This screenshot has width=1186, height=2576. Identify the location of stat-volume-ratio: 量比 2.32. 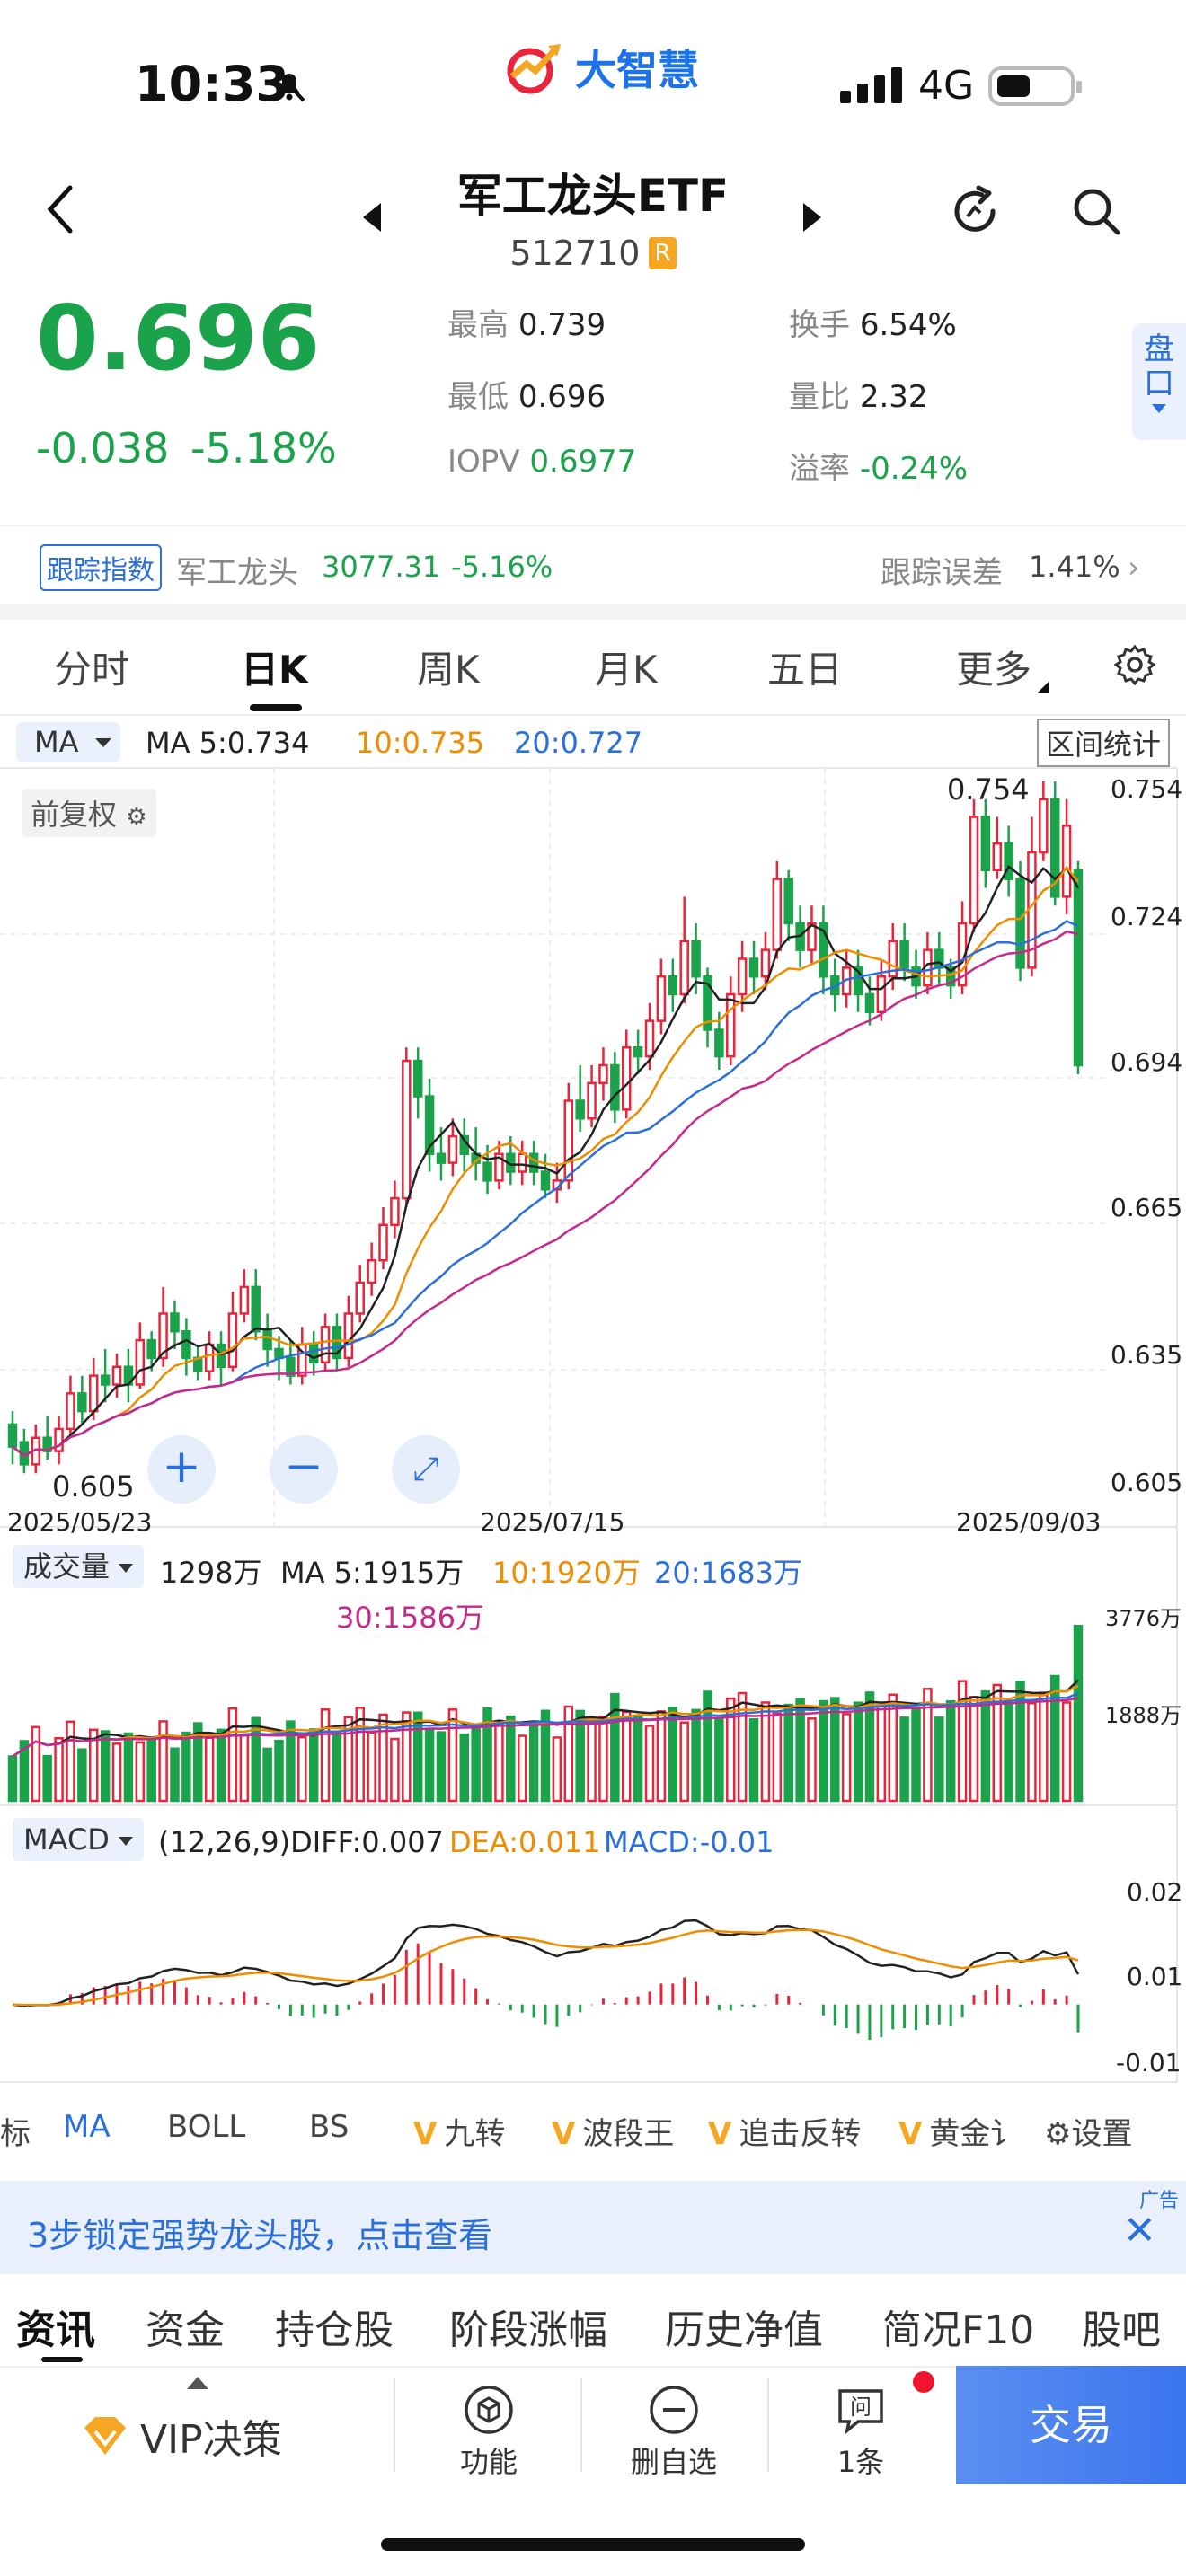
(858, 397).